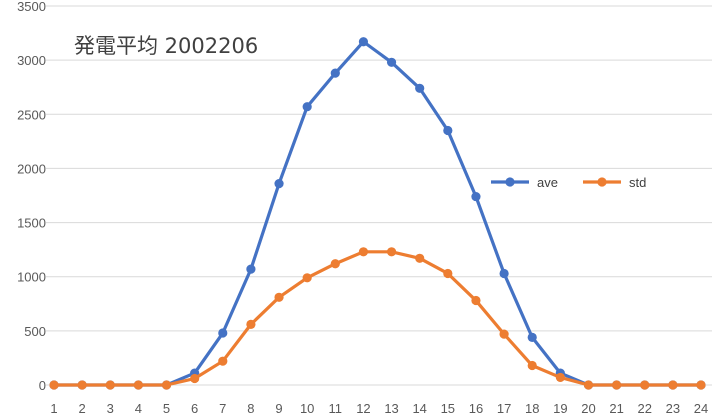  Describe the element at coordinates (166, 46) in the screenshot. I see `chart-title: 発電平均 2002206` at that location.